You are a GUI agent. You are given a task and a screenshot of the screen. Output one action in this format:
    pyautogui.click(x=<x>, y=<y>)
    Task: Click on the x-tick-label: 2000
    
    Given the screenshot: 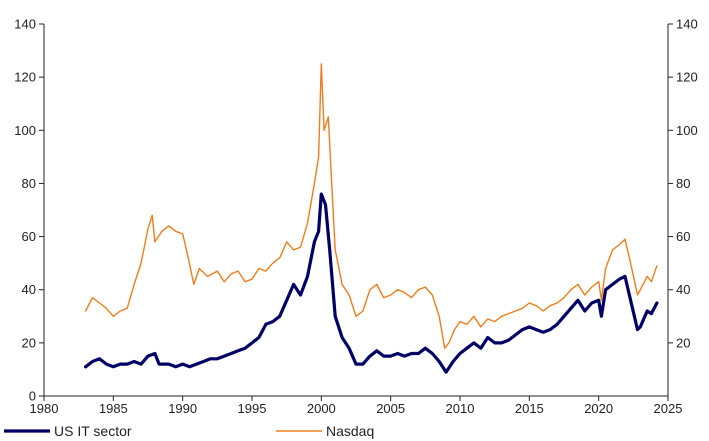 What is the action you would take?
    pyautogui.click(x=321, y=408)
    